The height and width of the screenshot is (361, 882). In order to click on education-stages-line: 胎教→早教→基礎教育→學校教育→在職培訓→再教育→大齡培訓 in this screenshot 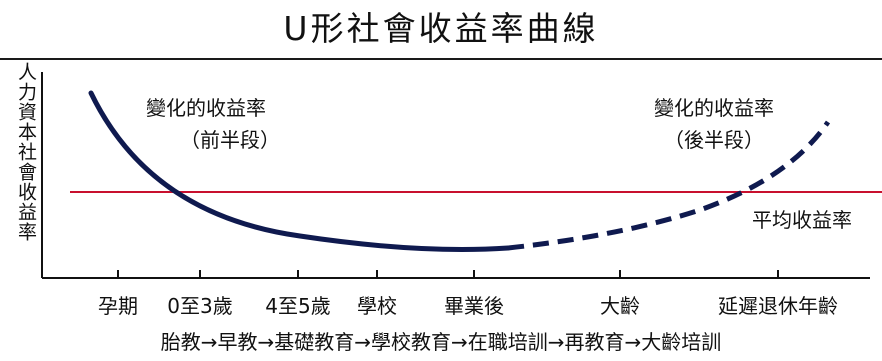, I will do `click(441, 342)`.